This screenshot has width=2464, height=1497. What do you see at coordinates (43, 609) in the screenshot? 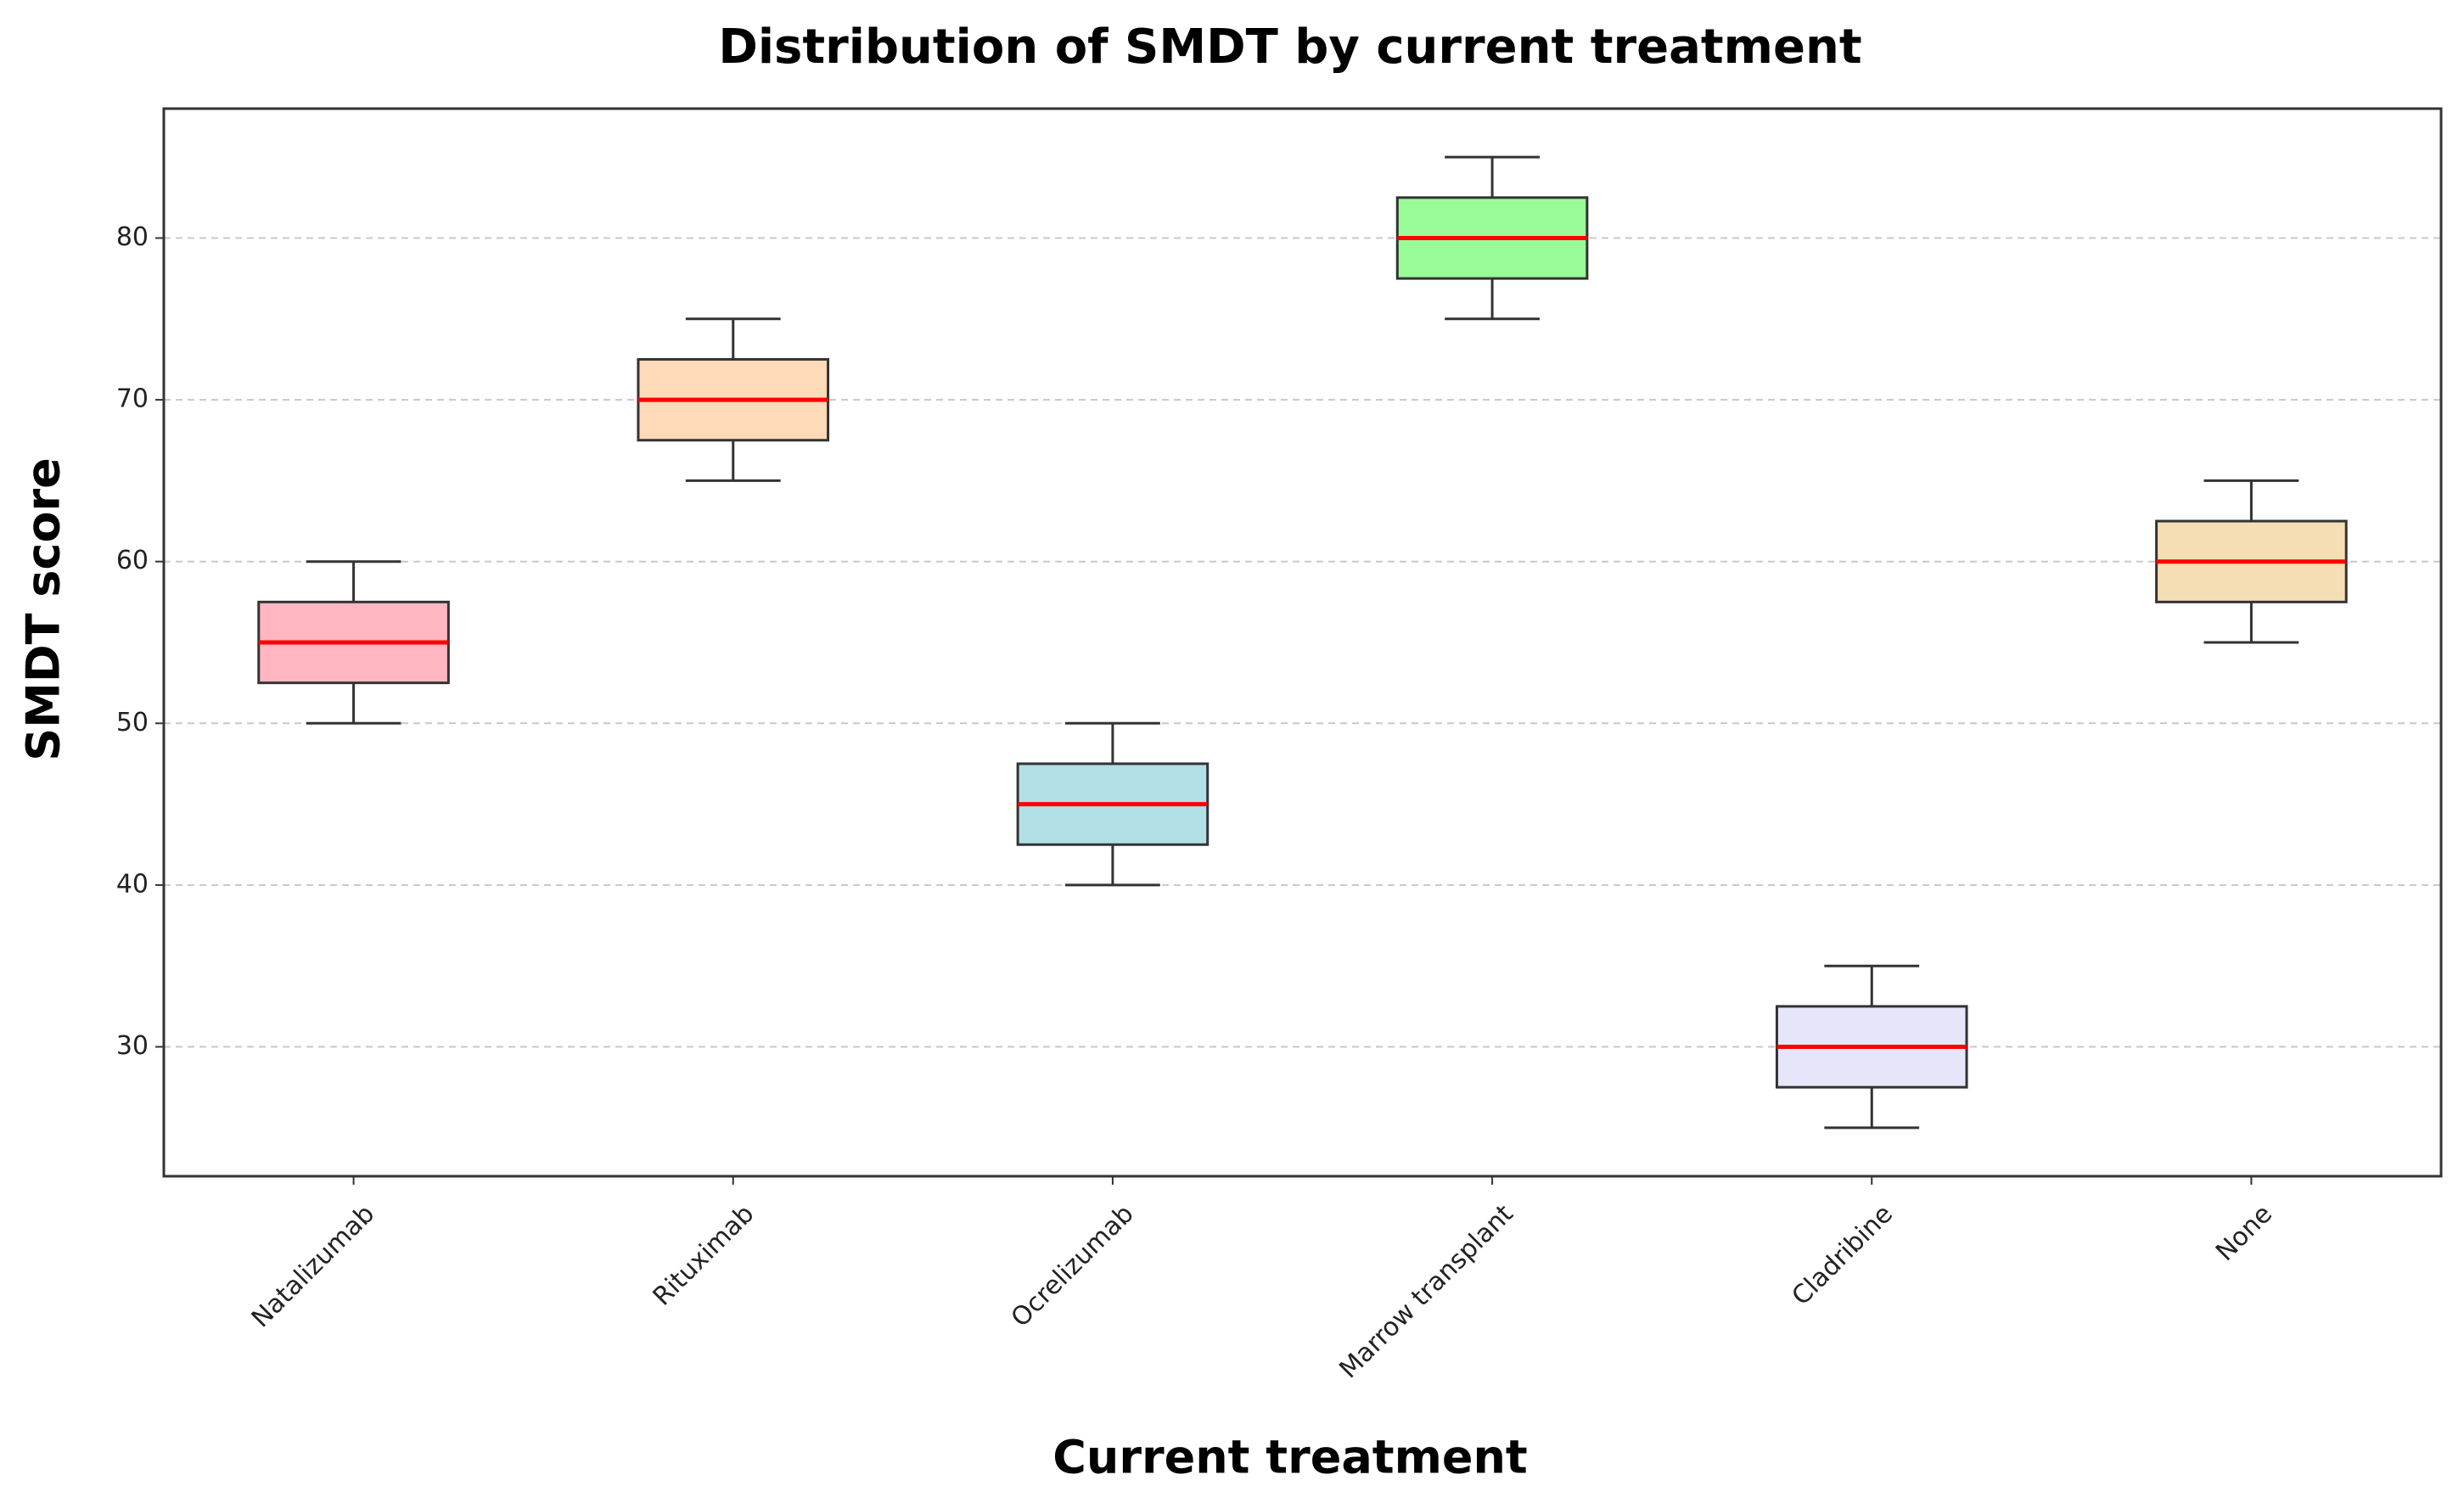
I see `y-axis-label: SMDT score` at bounding box center [43, 609].